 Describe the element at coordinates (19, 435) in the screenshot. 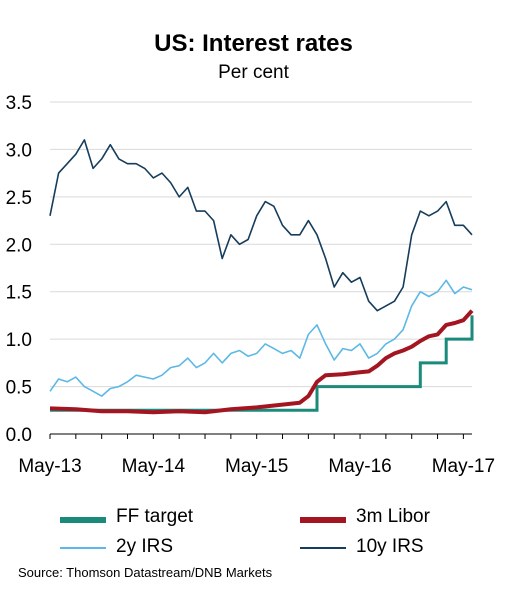

I see `y-tick-label: 0.0` at that location.